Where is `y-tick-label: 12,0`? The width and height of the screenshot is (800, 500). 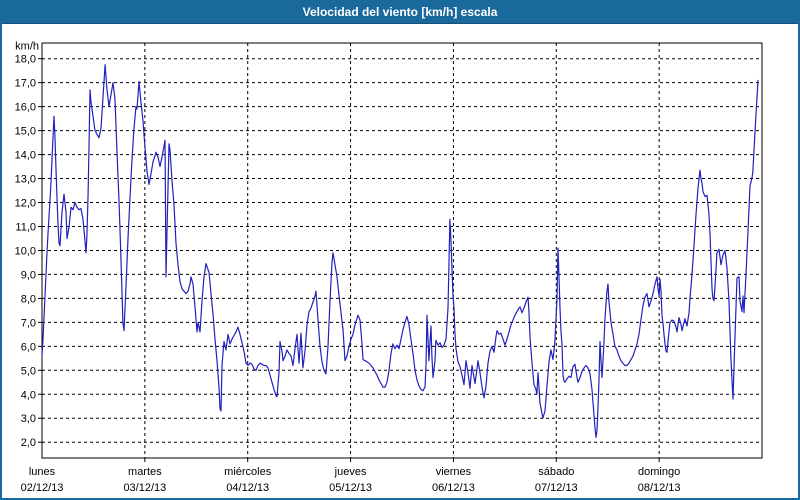
y-tick-label: 12,0 is located at coordinates (25, 204).